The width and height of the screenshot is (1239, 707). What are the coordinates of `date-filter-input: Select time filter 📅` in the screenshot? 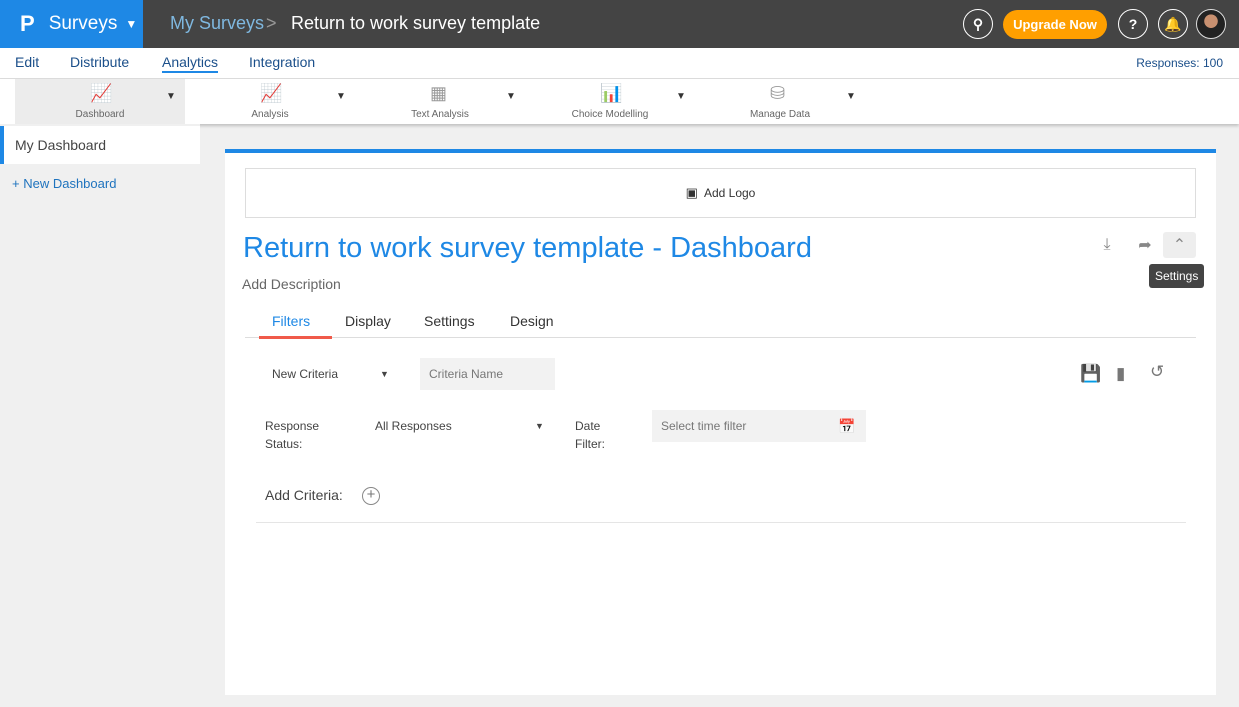 It's located at (759, 426).